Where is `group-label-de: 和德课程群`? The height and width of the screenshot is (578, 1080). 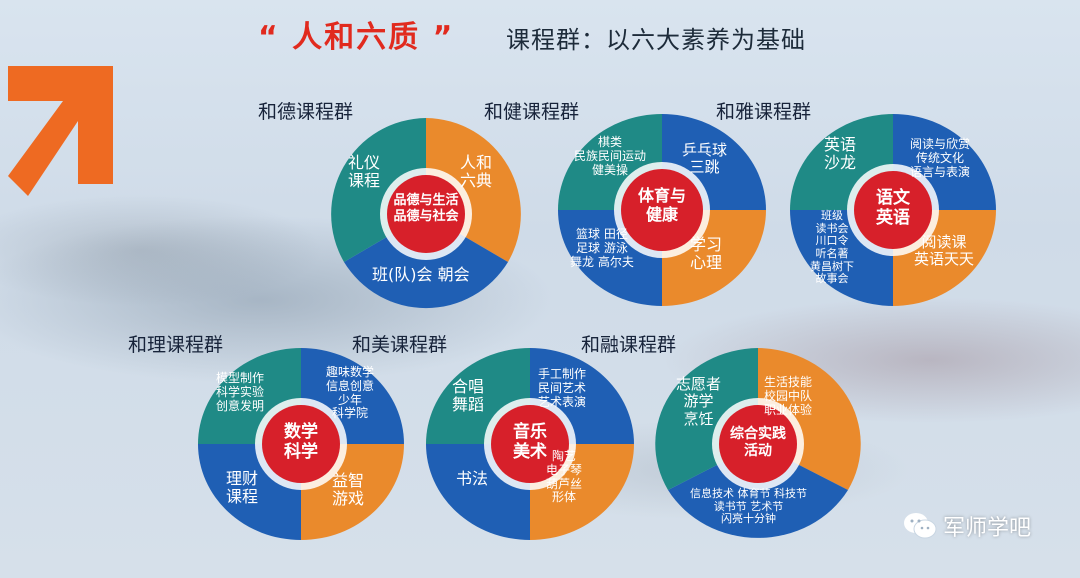 group-label-de: 和德课程群 is located at coordinates (306, 112).